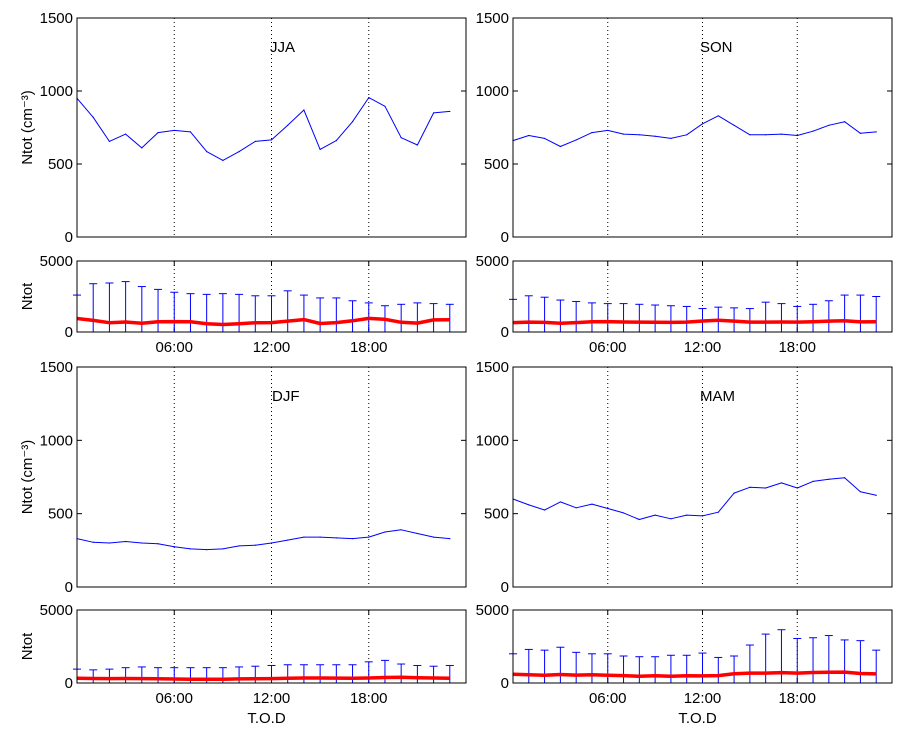 This screenshot has height=729, width=897. I want to click on panel-5: 0 5000 06:00 12:00 18:00, so click(684, 304).